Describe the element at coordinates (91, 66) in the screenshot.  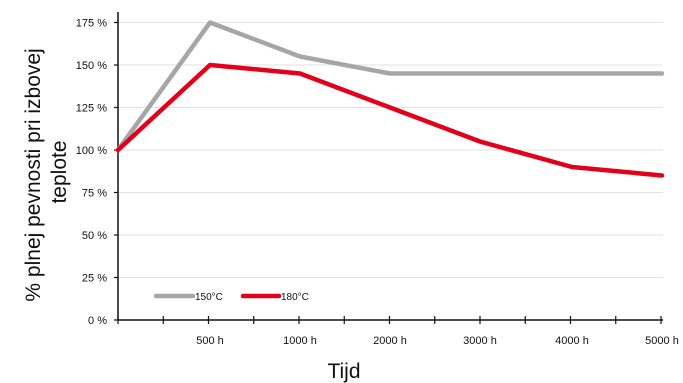
I see `y-tick-label: 150 %` at that location.